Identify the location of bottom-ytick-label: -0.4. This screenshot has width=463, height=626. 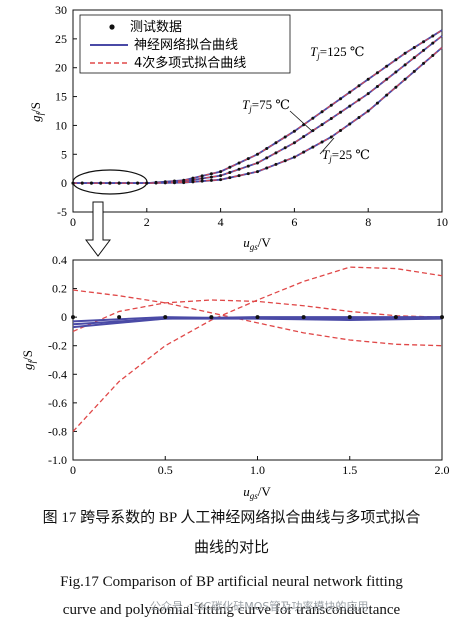
(57, 374).